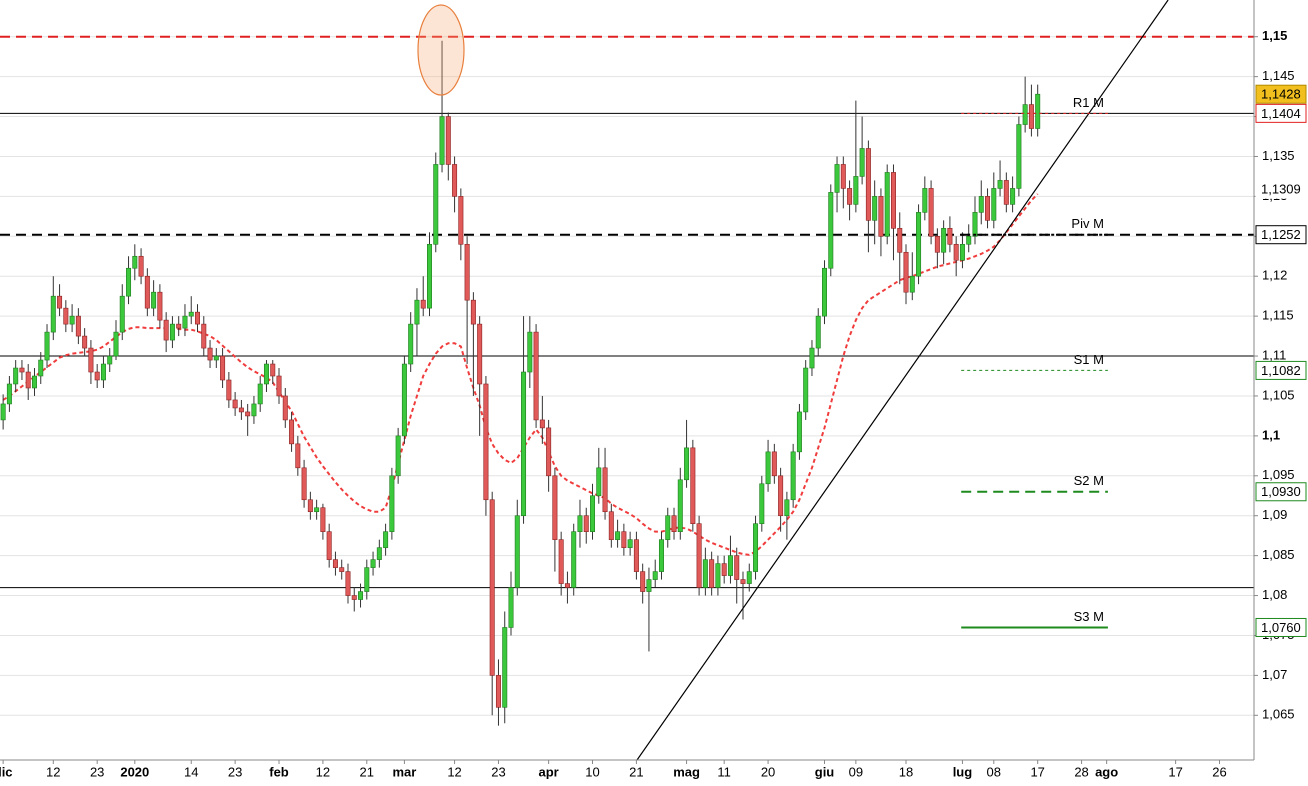  I want to click on x-tick-label: 17, so click(1175, 771).